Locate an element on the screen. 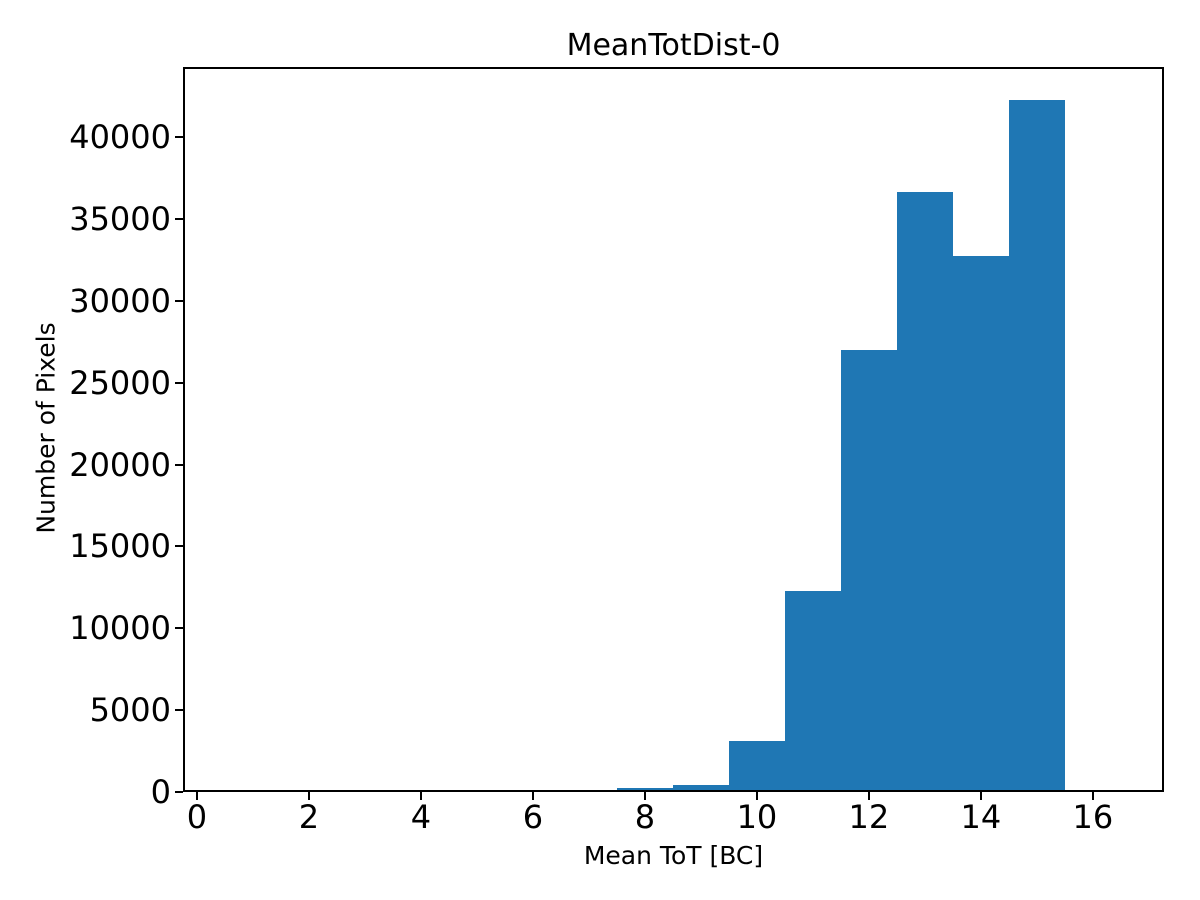  y-tick-label: 0 is located at coordinates (160, 792).